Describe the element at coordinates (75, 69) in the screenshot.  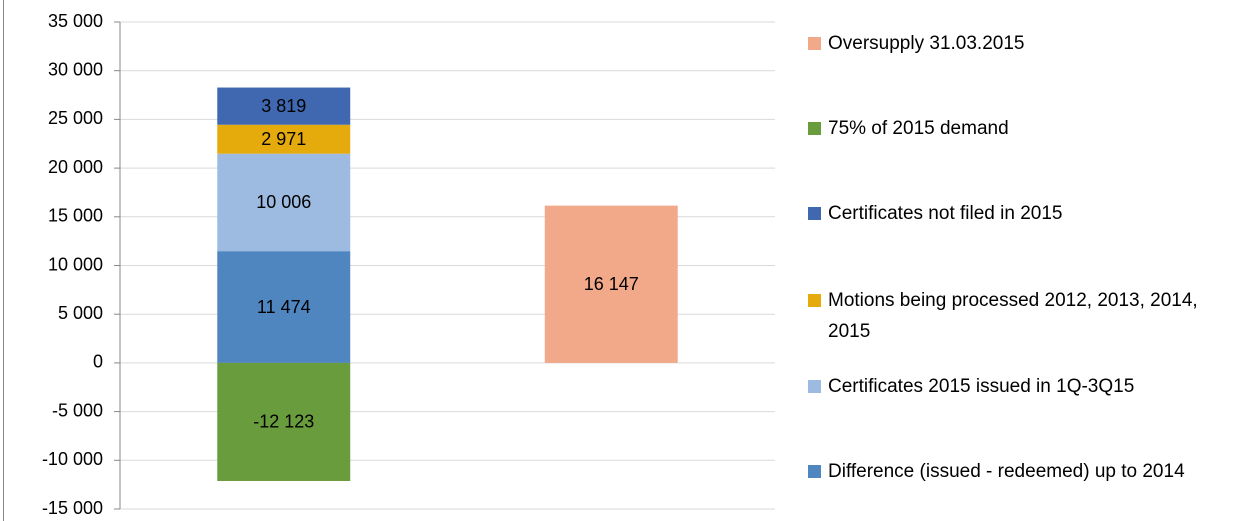
I see `y-tick-label: 30 000` at that location.